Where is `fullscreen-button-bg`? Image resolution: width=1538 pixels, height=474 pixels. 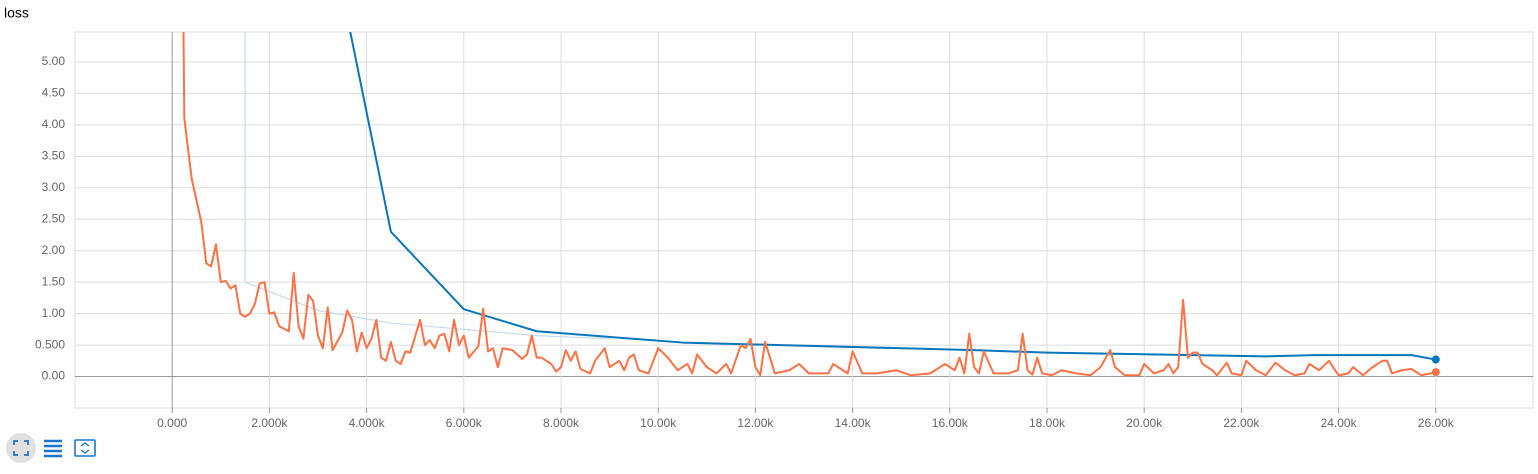
fullscreen-button-bg is located at coordinates (21, 448).